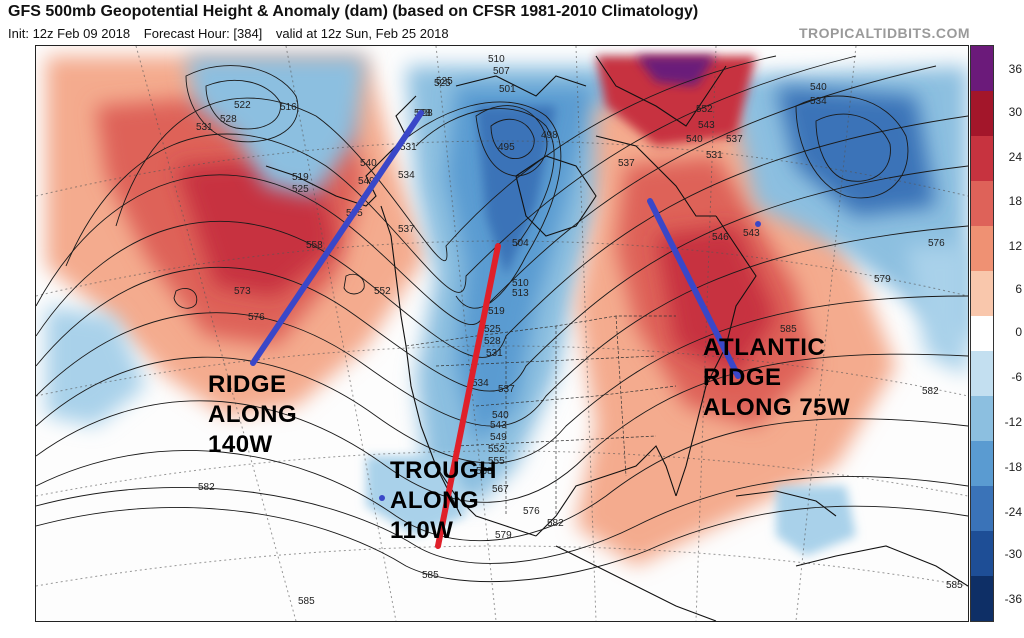 The image size is (1024, 638). What do you see at coordinates (1015, 112) in the screenshot?
I see `colorbar-tick: 30` at bounding box center [1015, 112].